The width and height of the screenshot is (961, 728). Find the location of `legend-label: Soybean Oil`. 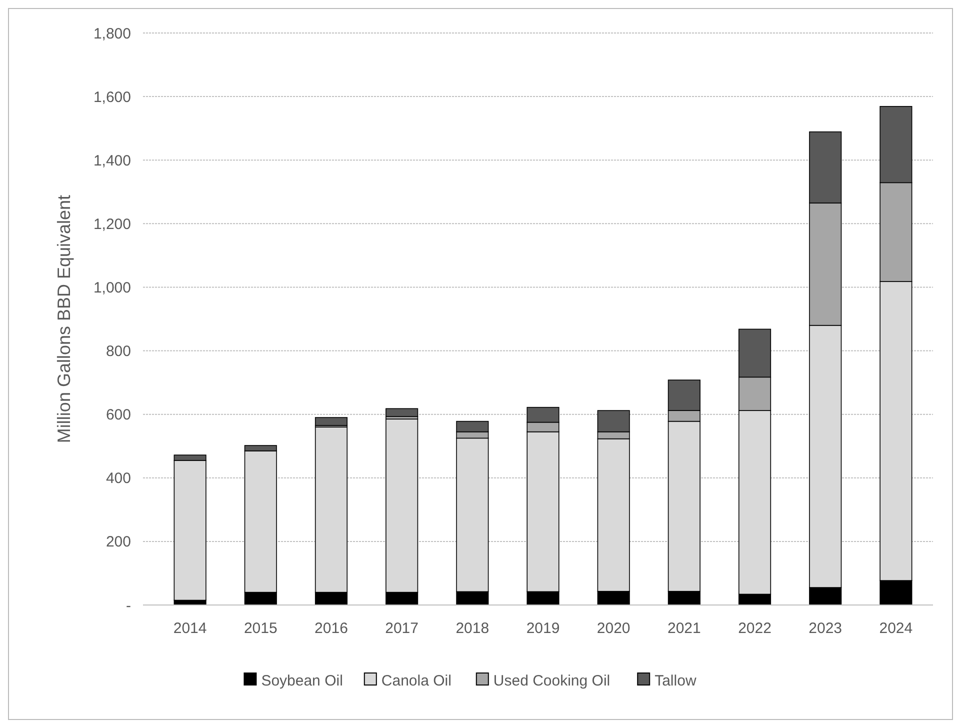

legend-label: Soybean Oil is located at coordinates (302, 681).